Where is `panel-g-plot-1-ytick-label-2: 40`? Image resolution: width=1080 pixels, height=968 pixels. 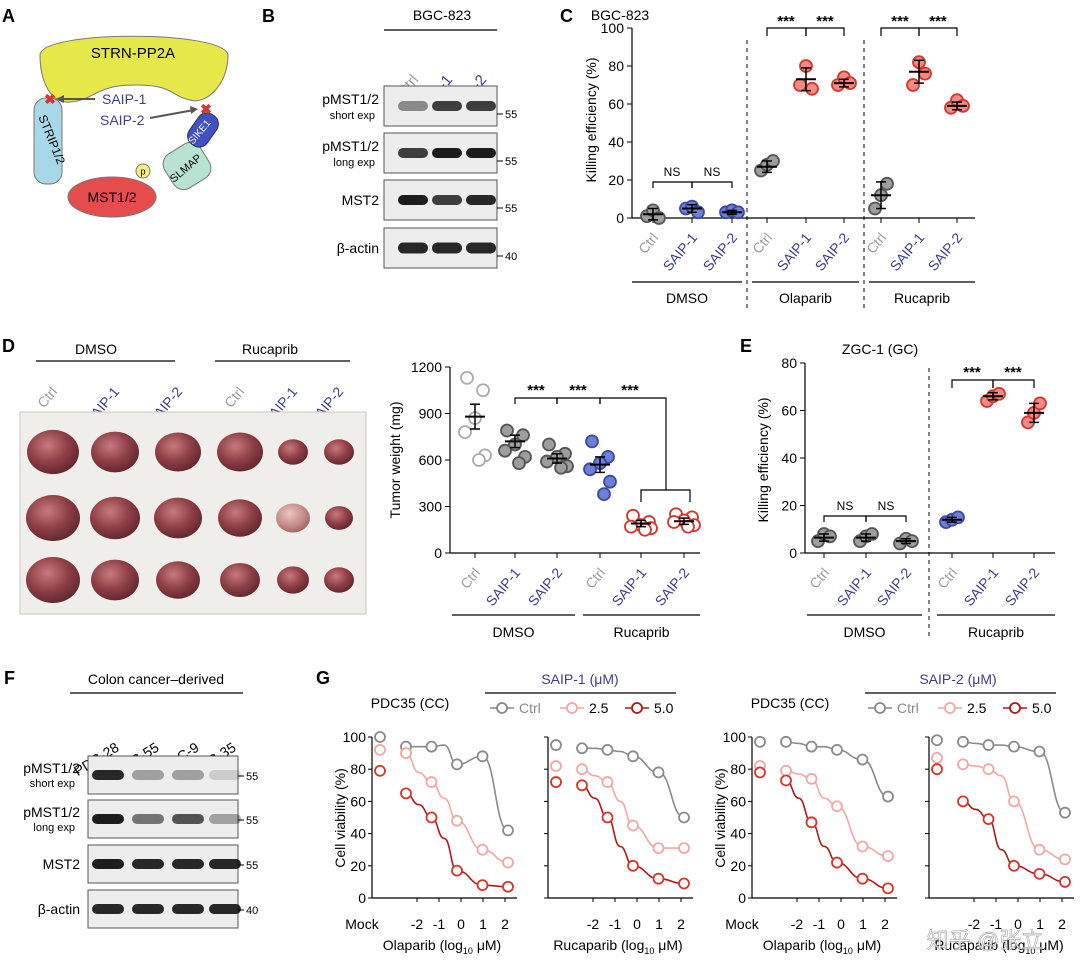 panel-g-plot-1-ytick-label-2: 40 is located at coordinates (358, 834).